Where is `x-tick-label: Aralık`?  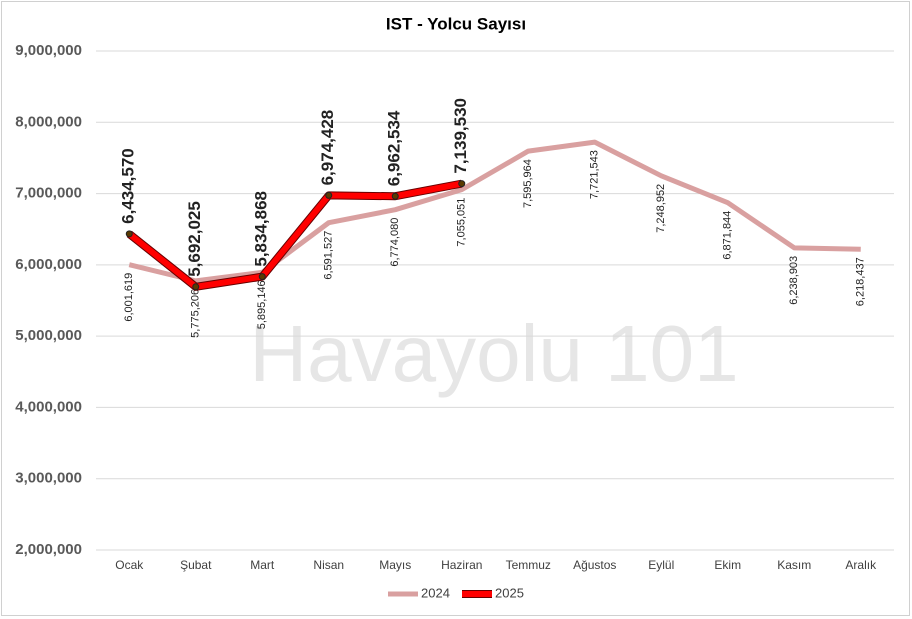 x-tick-label: Aralık is located at coordinates (861, 565).